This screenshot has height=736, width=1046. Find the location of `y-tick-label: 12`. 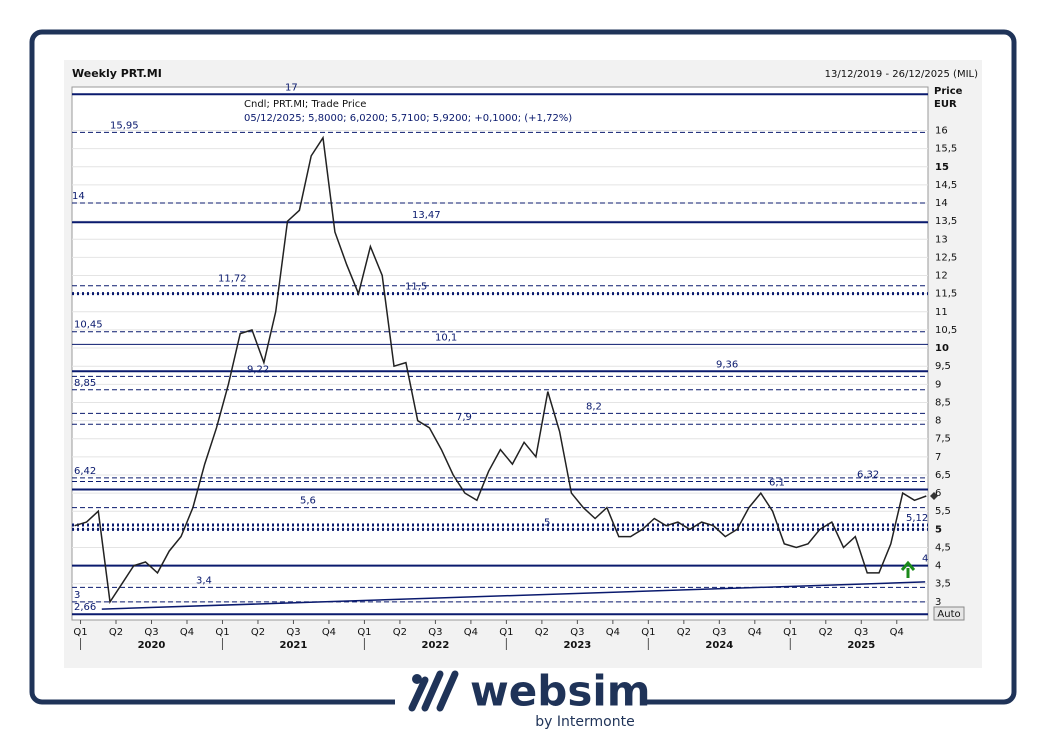

y-tick-label: 12 is located at coordinates (941, 276).